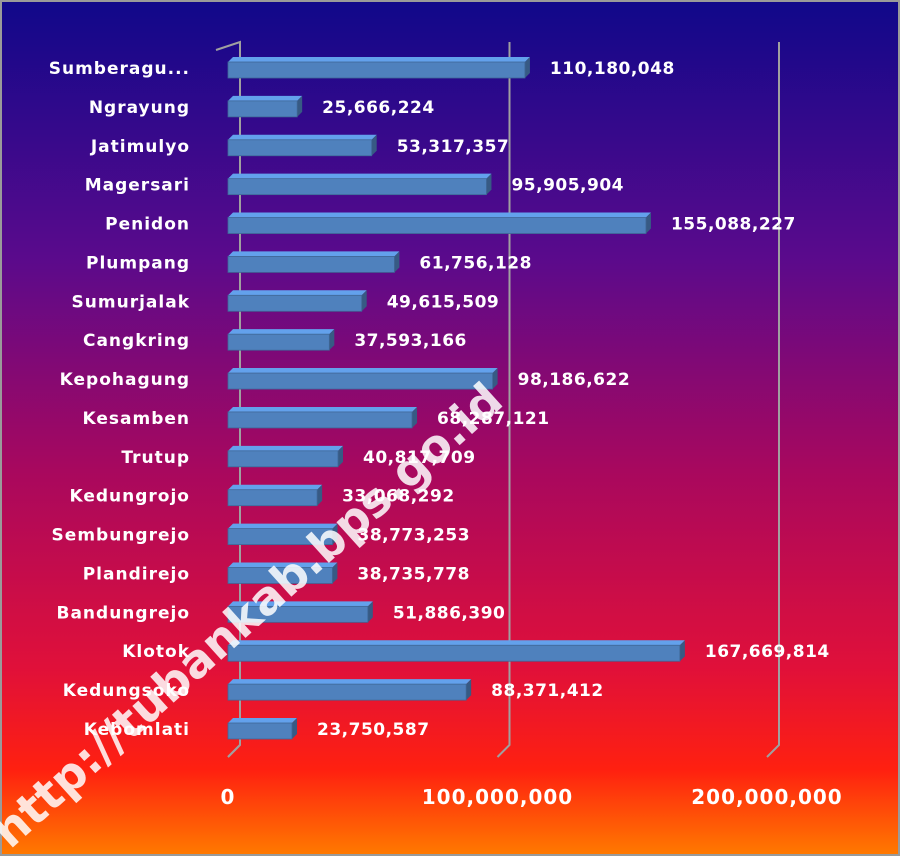  Describe the element at coordinates (373, 730) in the screenshot. I see `data-label: 23,750,587` at that location.